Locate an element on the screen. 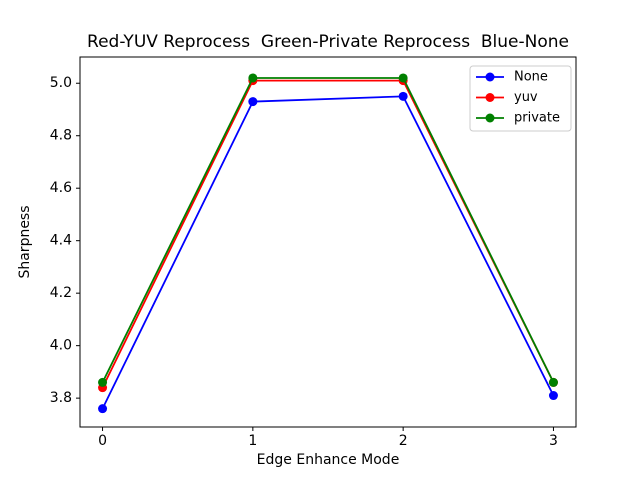 This screenshot has height=480, width=640. data-point-private-x2 is located at coordinates (403, 78).